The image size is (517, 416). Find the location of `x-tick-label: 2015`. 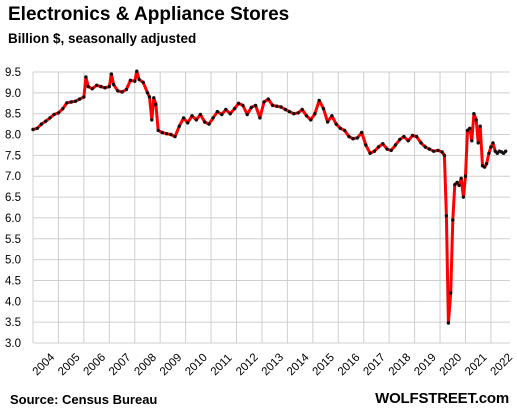

x-tick-label: 2015 is located at coordinates (323, 365).